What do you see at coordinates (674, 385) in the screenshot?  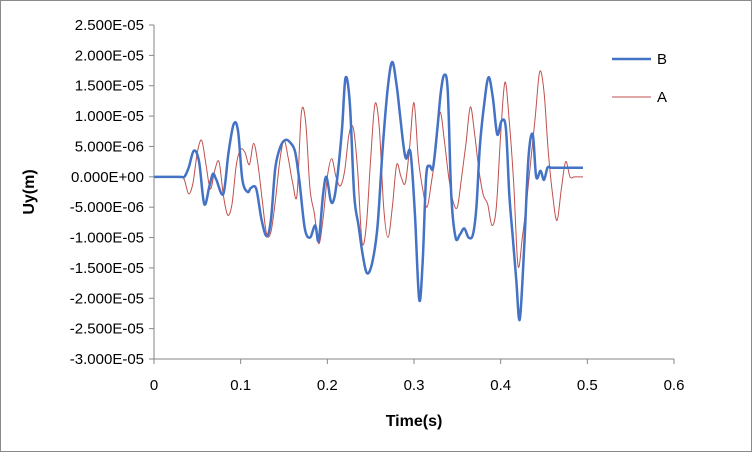 I see `x-tick-label: 0.6` at bounding box center [674, 385].